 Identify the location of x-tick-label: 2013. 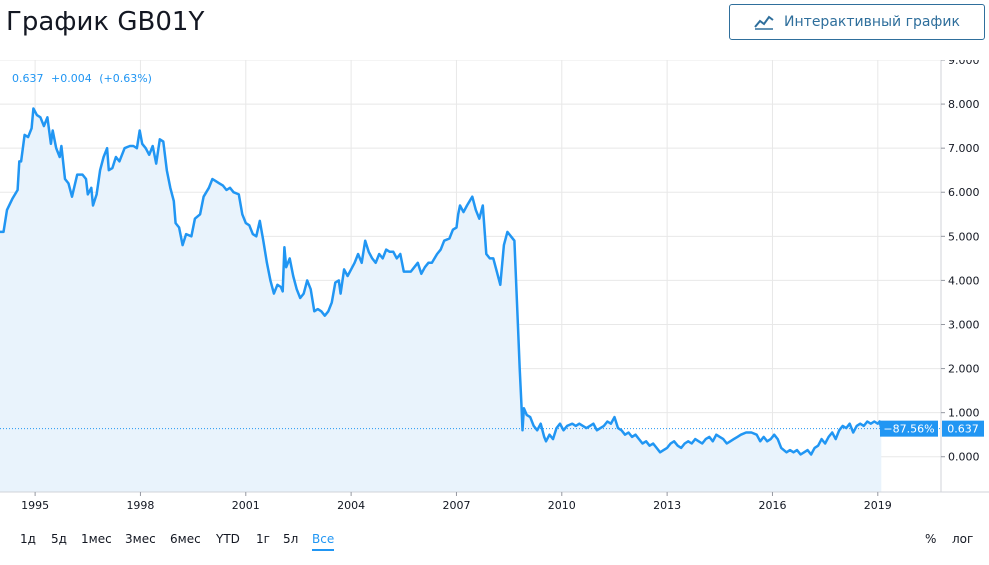
(667, 505).